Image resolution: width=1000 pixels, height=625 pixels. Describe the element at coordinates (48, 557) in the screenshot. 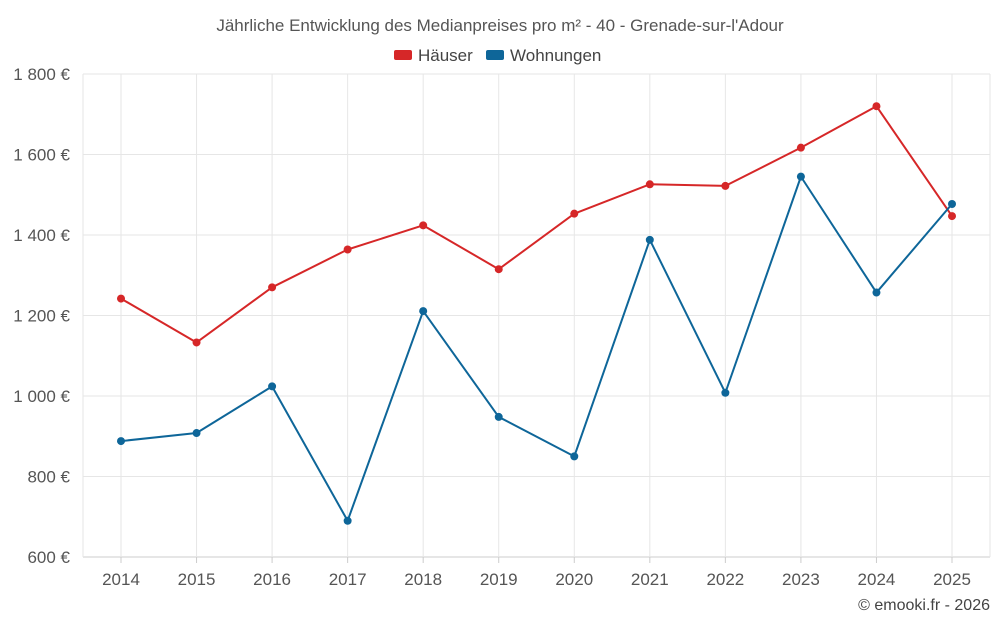

I see `y-tick-label: 600 €` at that location.